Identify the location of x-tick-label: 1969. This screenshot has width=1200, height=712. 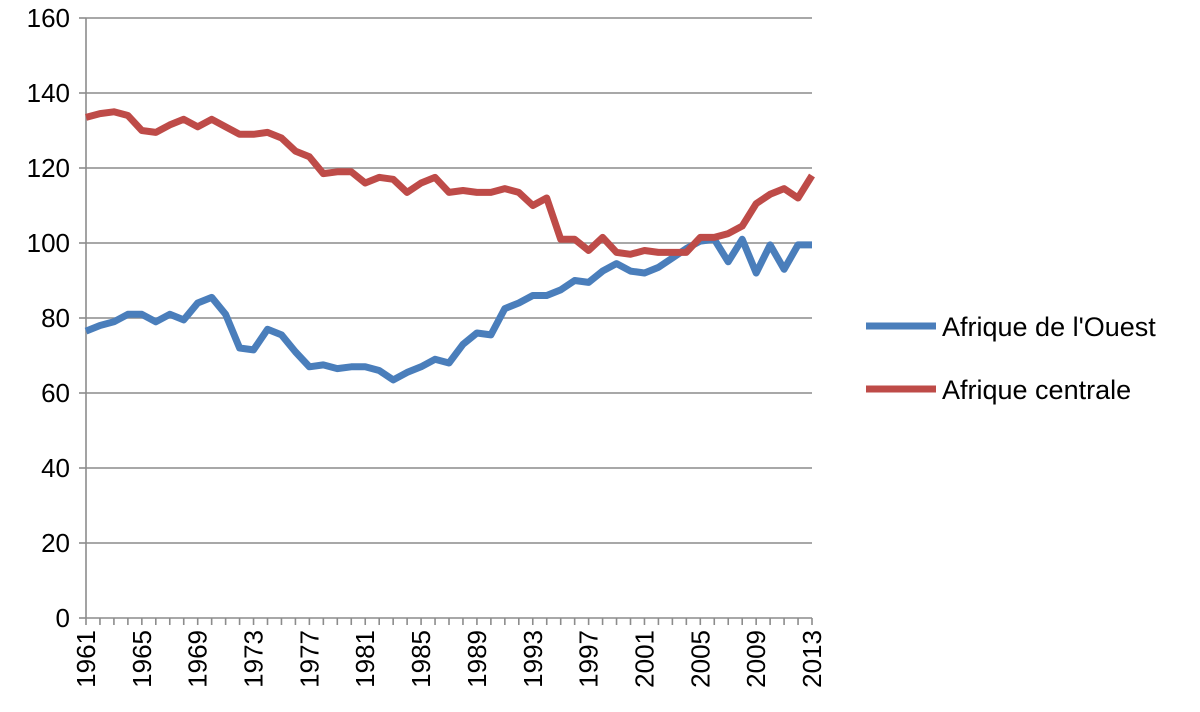
(198, 659).